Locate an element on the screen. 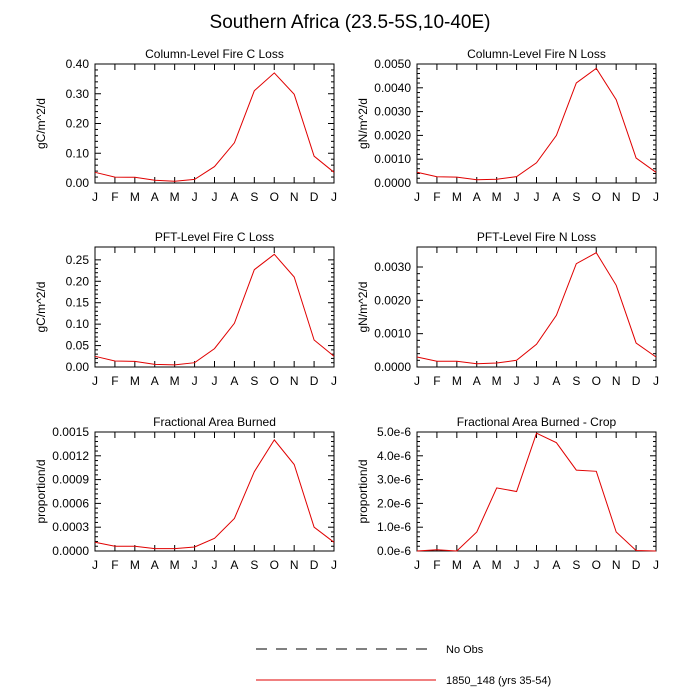  y-tick-label: 0.0015 is located at coordinates (70, 432).